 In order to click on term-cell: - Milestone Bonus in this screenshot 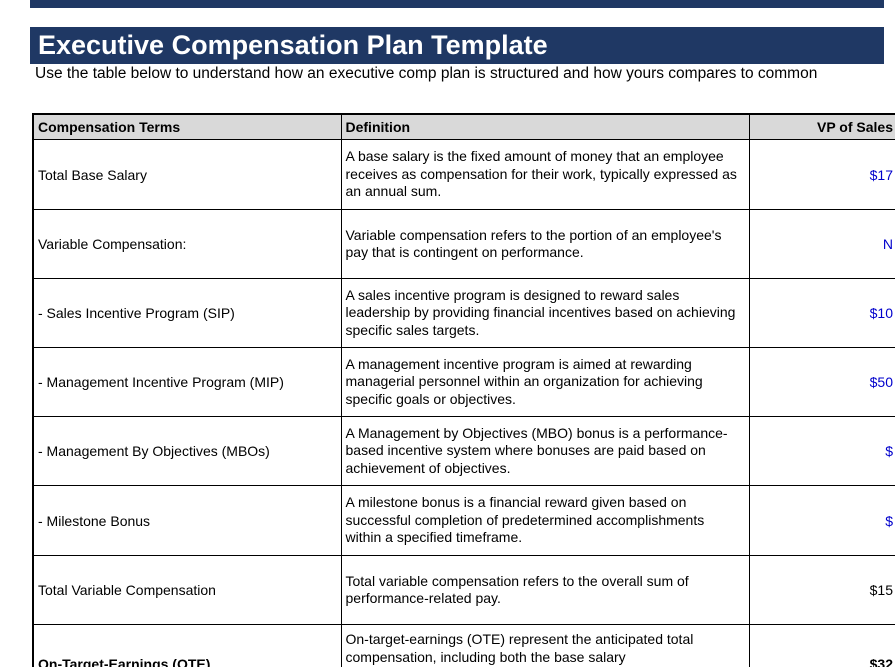, I will do `click(187, 520)`.